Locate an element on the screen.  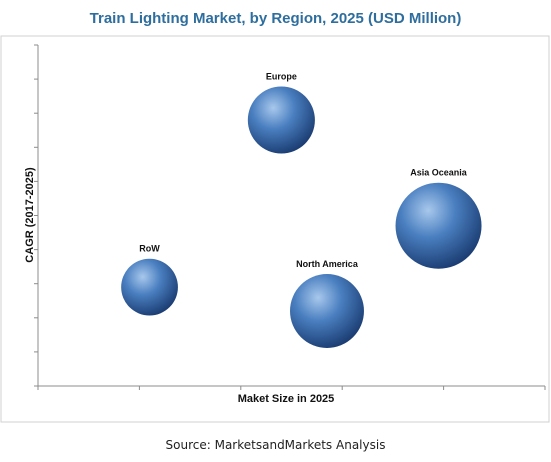
bubble-asia-oceania is located at coordinates (438, 225).